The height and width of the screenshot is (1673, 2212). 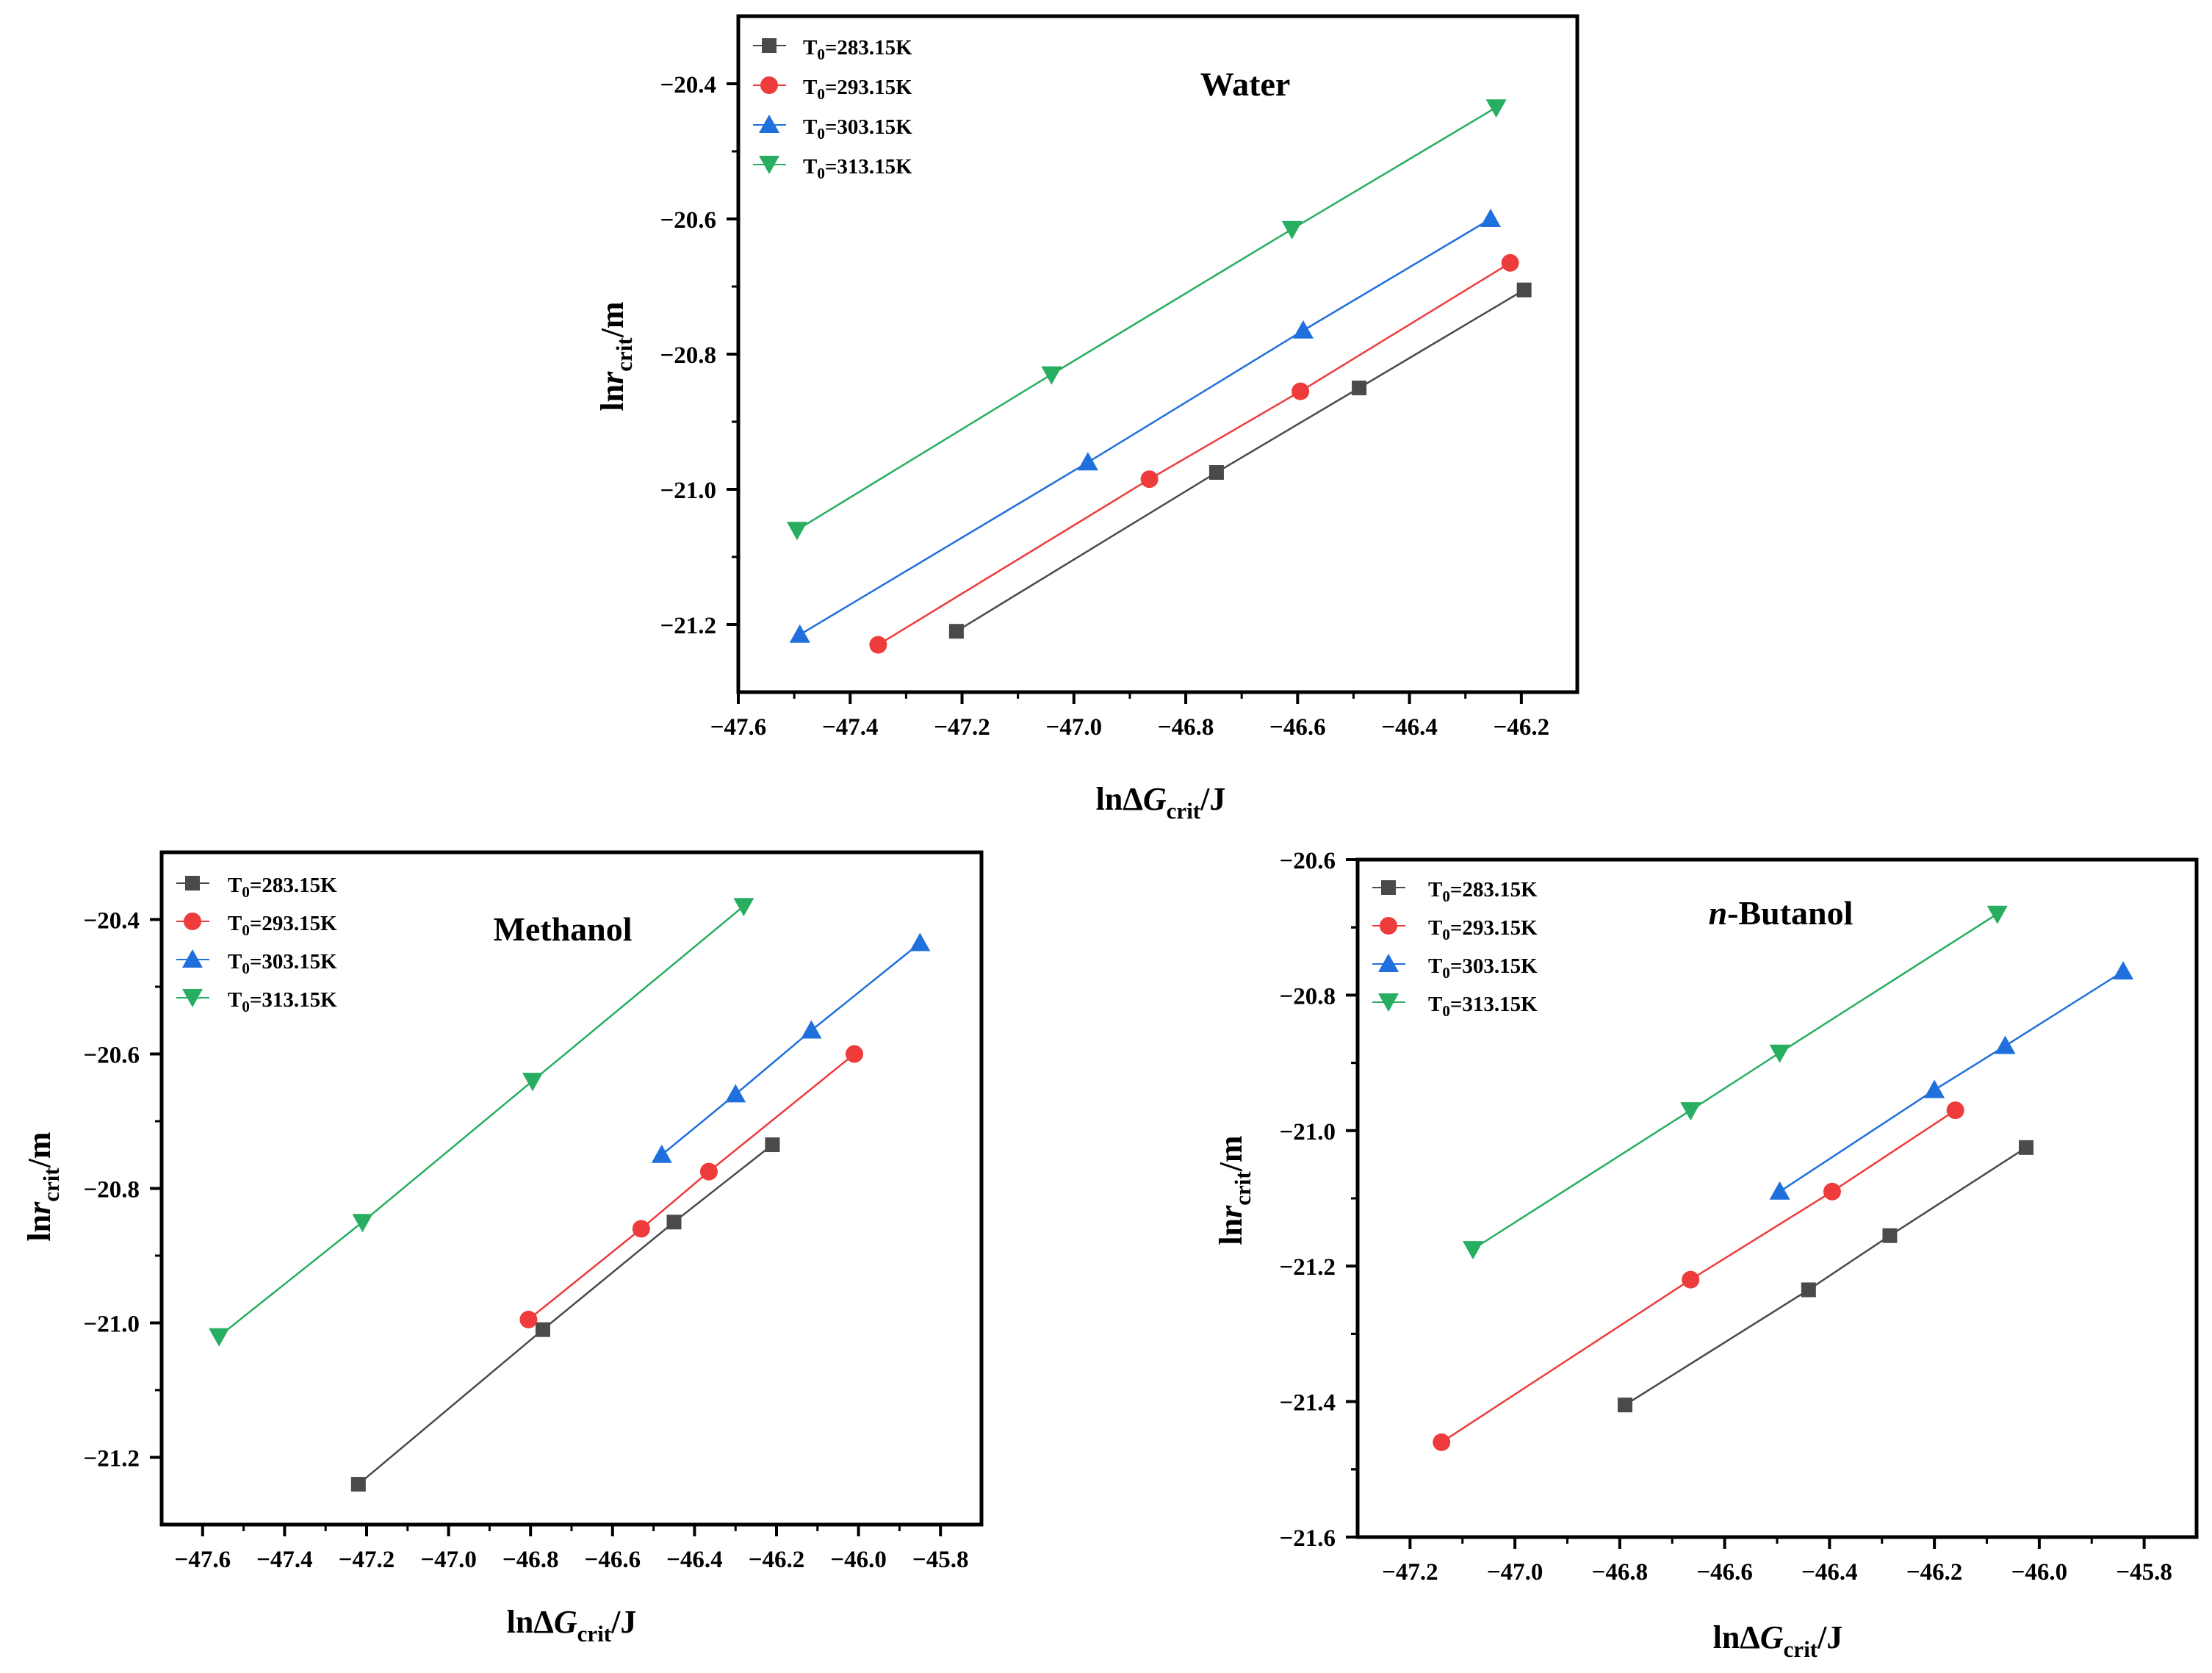 I want to click on panel-title: Water, so click(x=1245, y=84).